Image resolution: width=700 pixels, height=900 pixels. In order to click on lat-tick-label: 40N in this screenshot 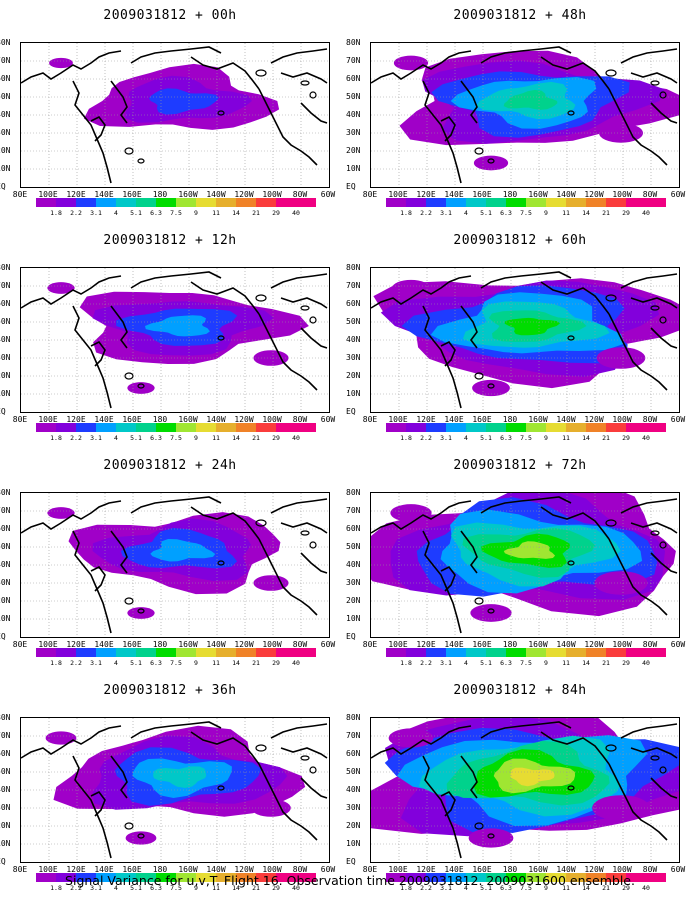, I will do `click(5, 564)`.